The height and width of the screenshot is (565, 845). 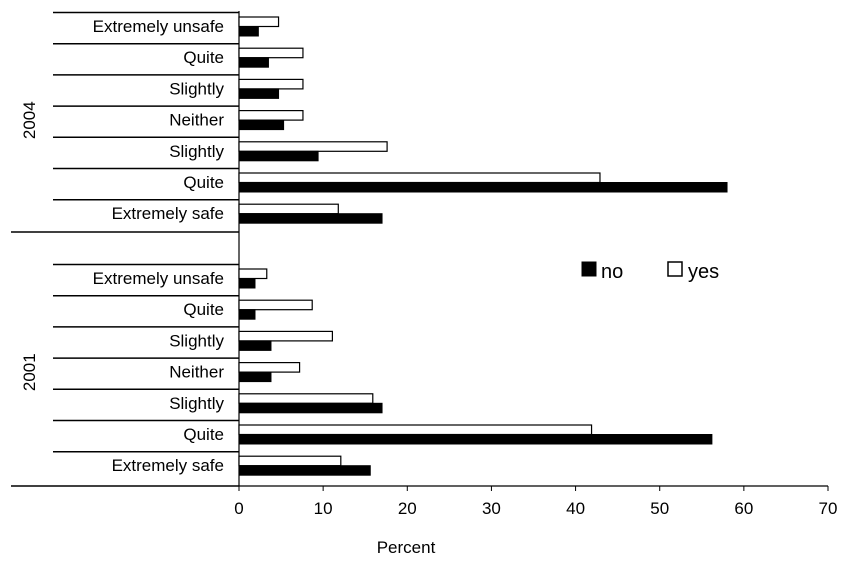 What do you see at coordinates (323, 508) in the screenshot?
I see `x-tick-label: 10` at bounding box center [323, 508].